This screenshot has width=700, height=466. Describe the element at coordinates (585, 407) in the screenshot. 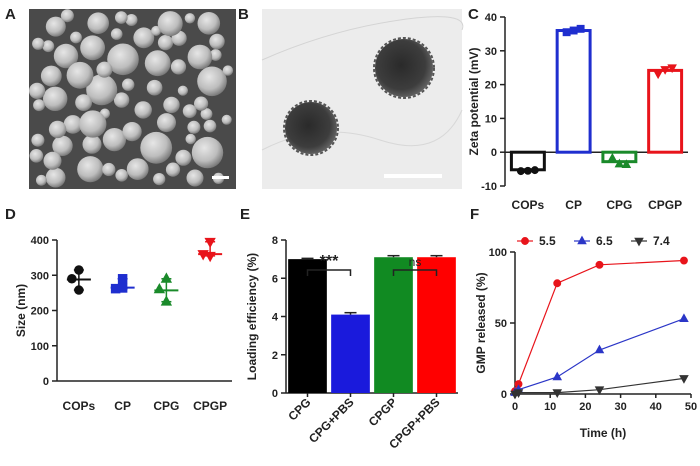

I see `x-tick-label: 20` at that location.